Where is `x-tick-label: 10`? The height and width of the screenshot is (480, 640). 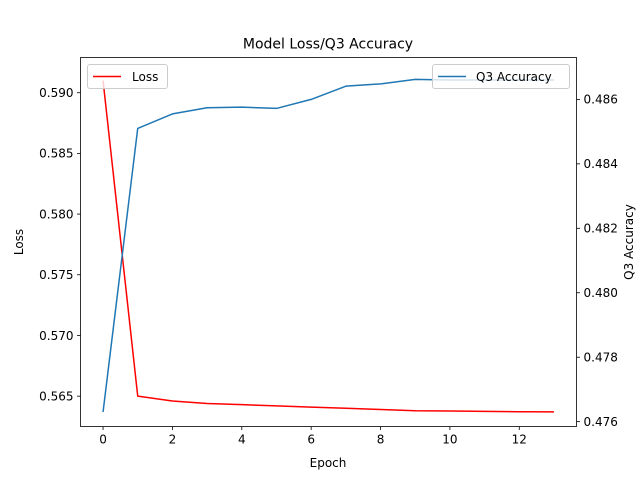 x-tick-label: 10 is located at coordinates (449, 440).